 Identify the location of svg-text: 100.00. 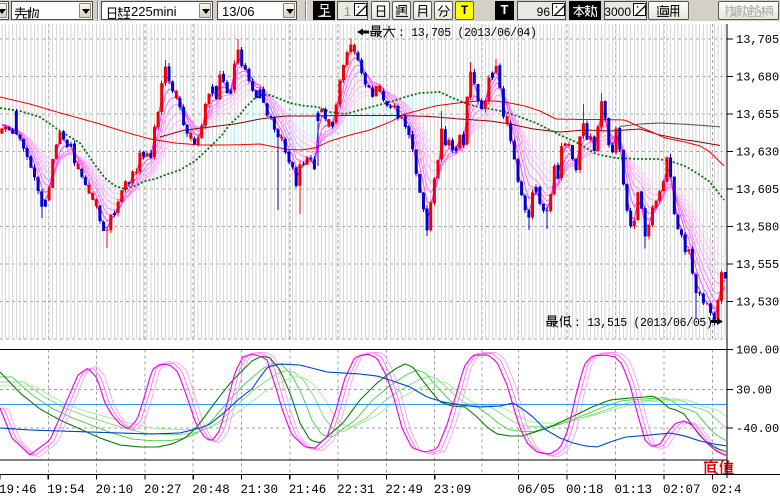
(757, 351).